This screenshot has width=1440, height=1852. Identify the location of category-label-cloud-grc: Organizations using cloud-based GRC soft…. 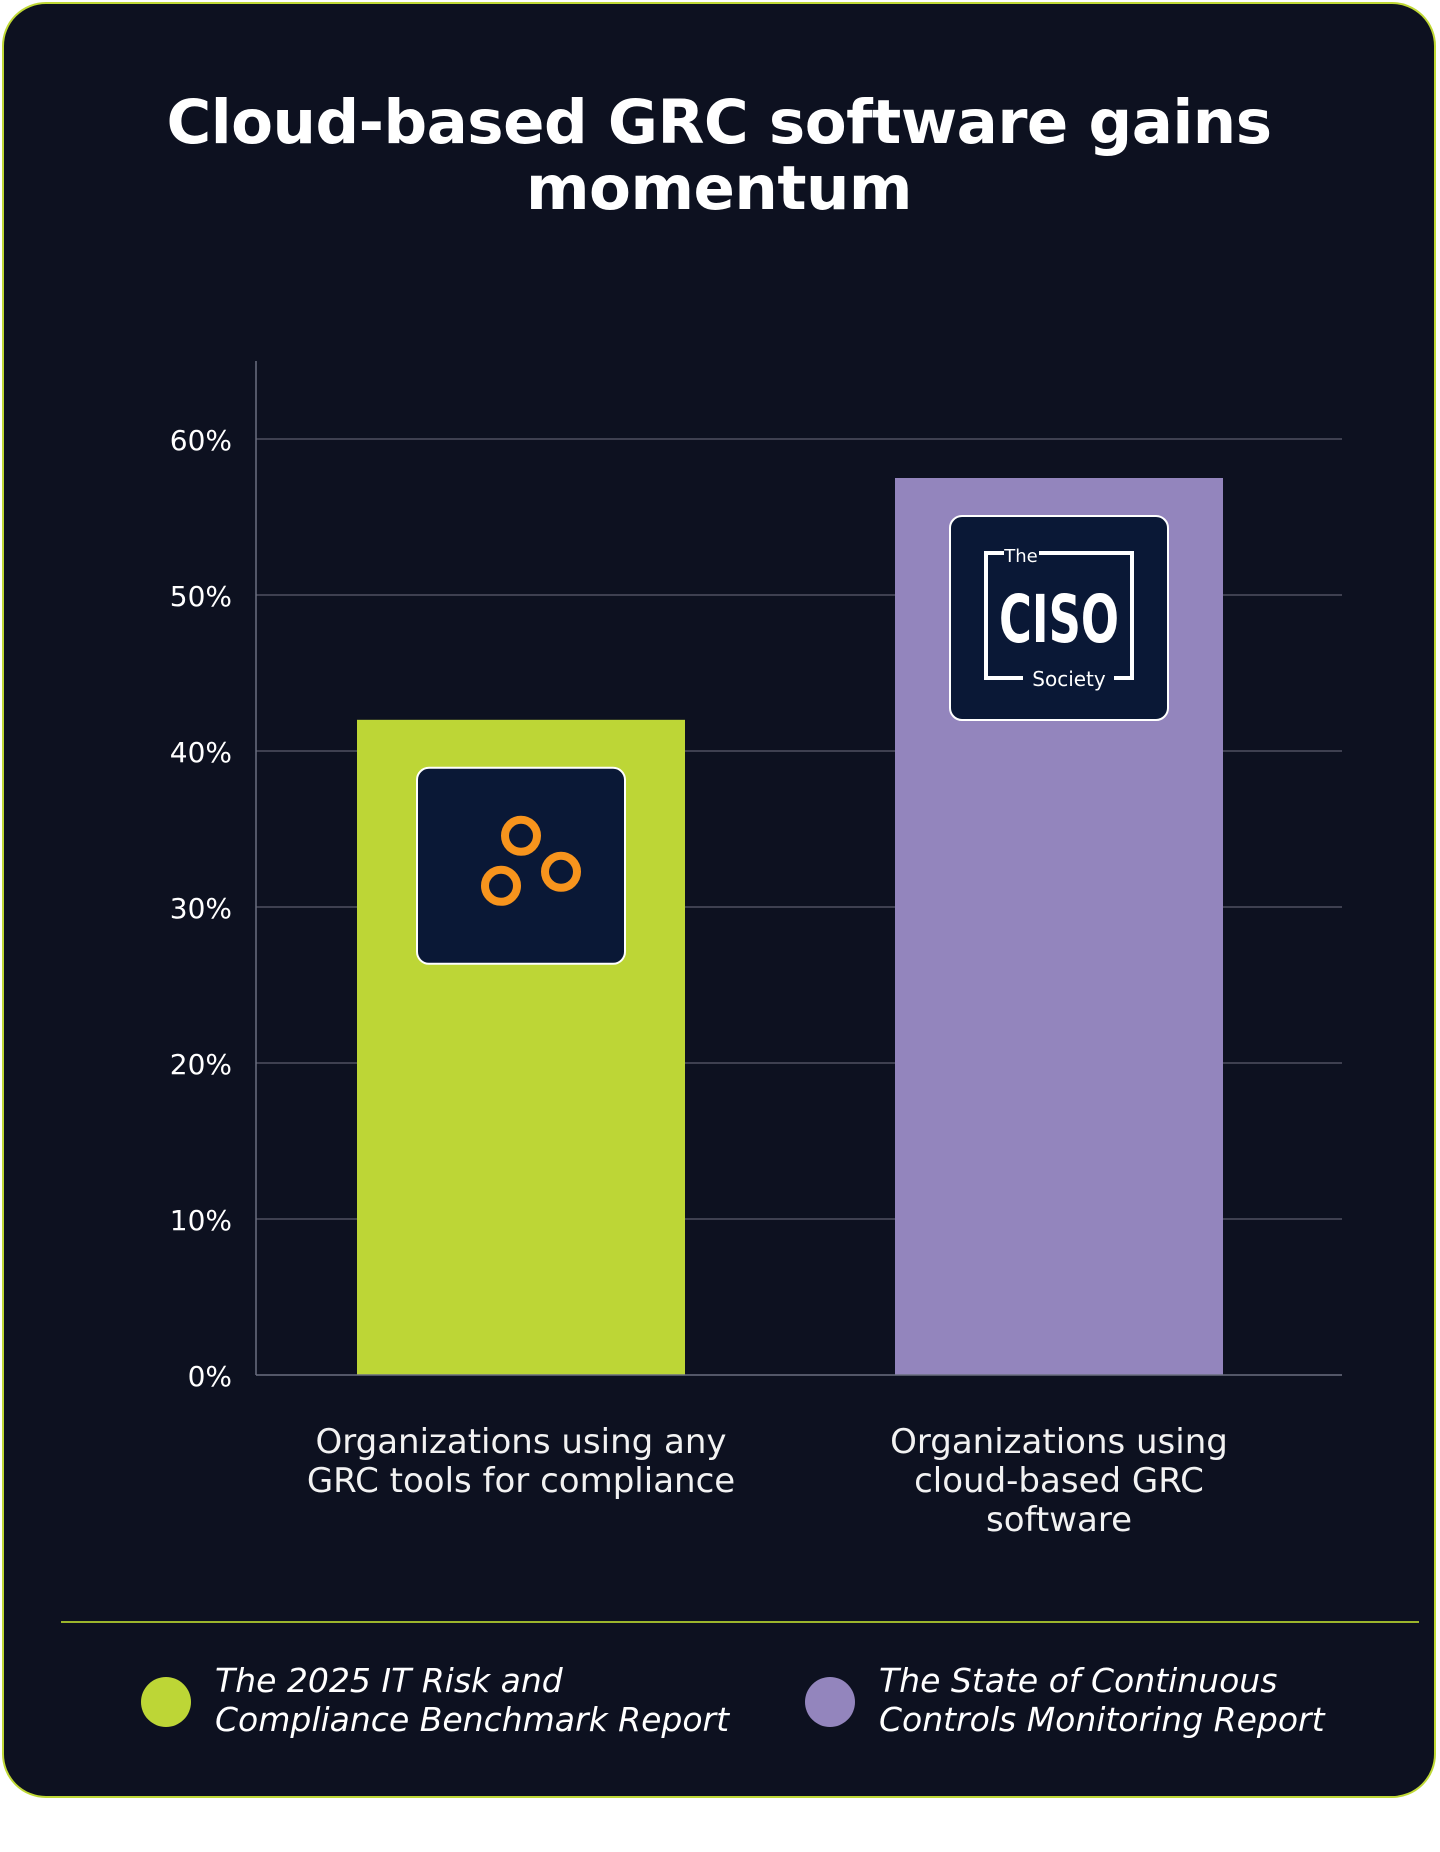
(1059, 1481).